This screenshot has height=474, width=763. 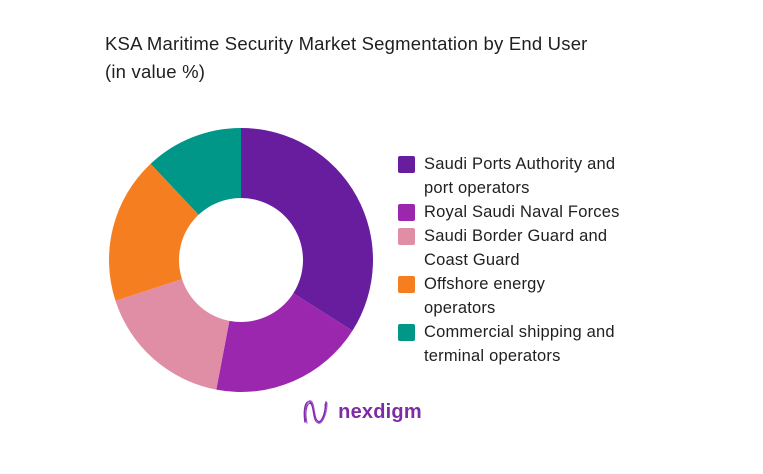 I want to click on chart-title-line2: (in value %), so click(x=155, y=71).